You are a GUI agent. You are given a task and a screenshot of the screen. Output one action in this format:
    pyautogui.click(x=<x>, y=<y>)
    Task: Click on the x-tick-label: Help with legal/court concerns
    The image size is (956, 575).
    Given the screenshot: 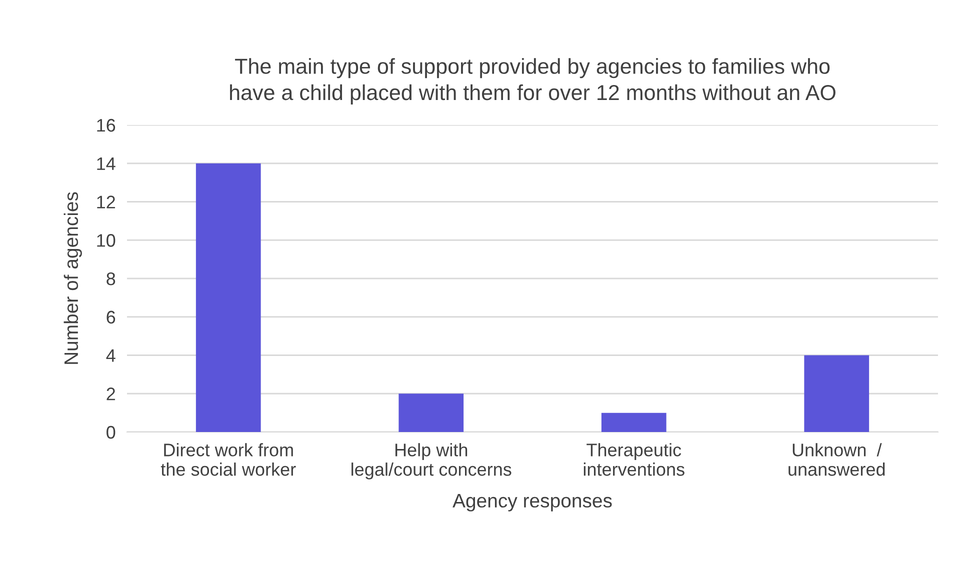 What is the action you would take?
    pyautogui.click(x=432, y=461)
    